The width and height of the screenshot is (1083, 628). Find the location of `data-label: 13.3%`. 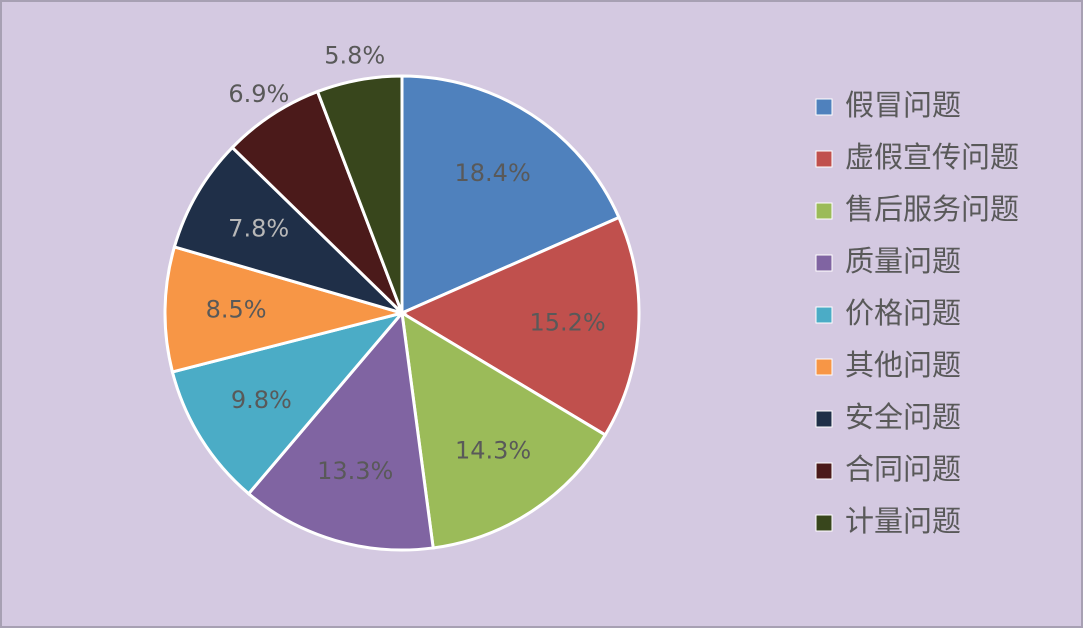

data-label: 13.3% is located at coordinates (355, 471).